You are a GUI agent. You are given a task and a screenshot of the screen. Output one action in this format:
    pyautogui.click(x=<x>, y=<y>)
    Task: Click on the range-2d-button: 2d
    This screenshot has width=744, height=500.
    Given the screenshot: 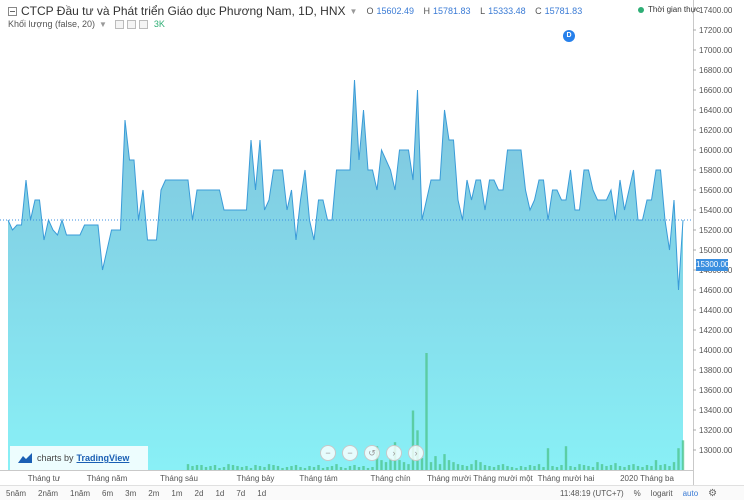 What is the action you would take?
    pyautogui.click(x=199, y=493)
    